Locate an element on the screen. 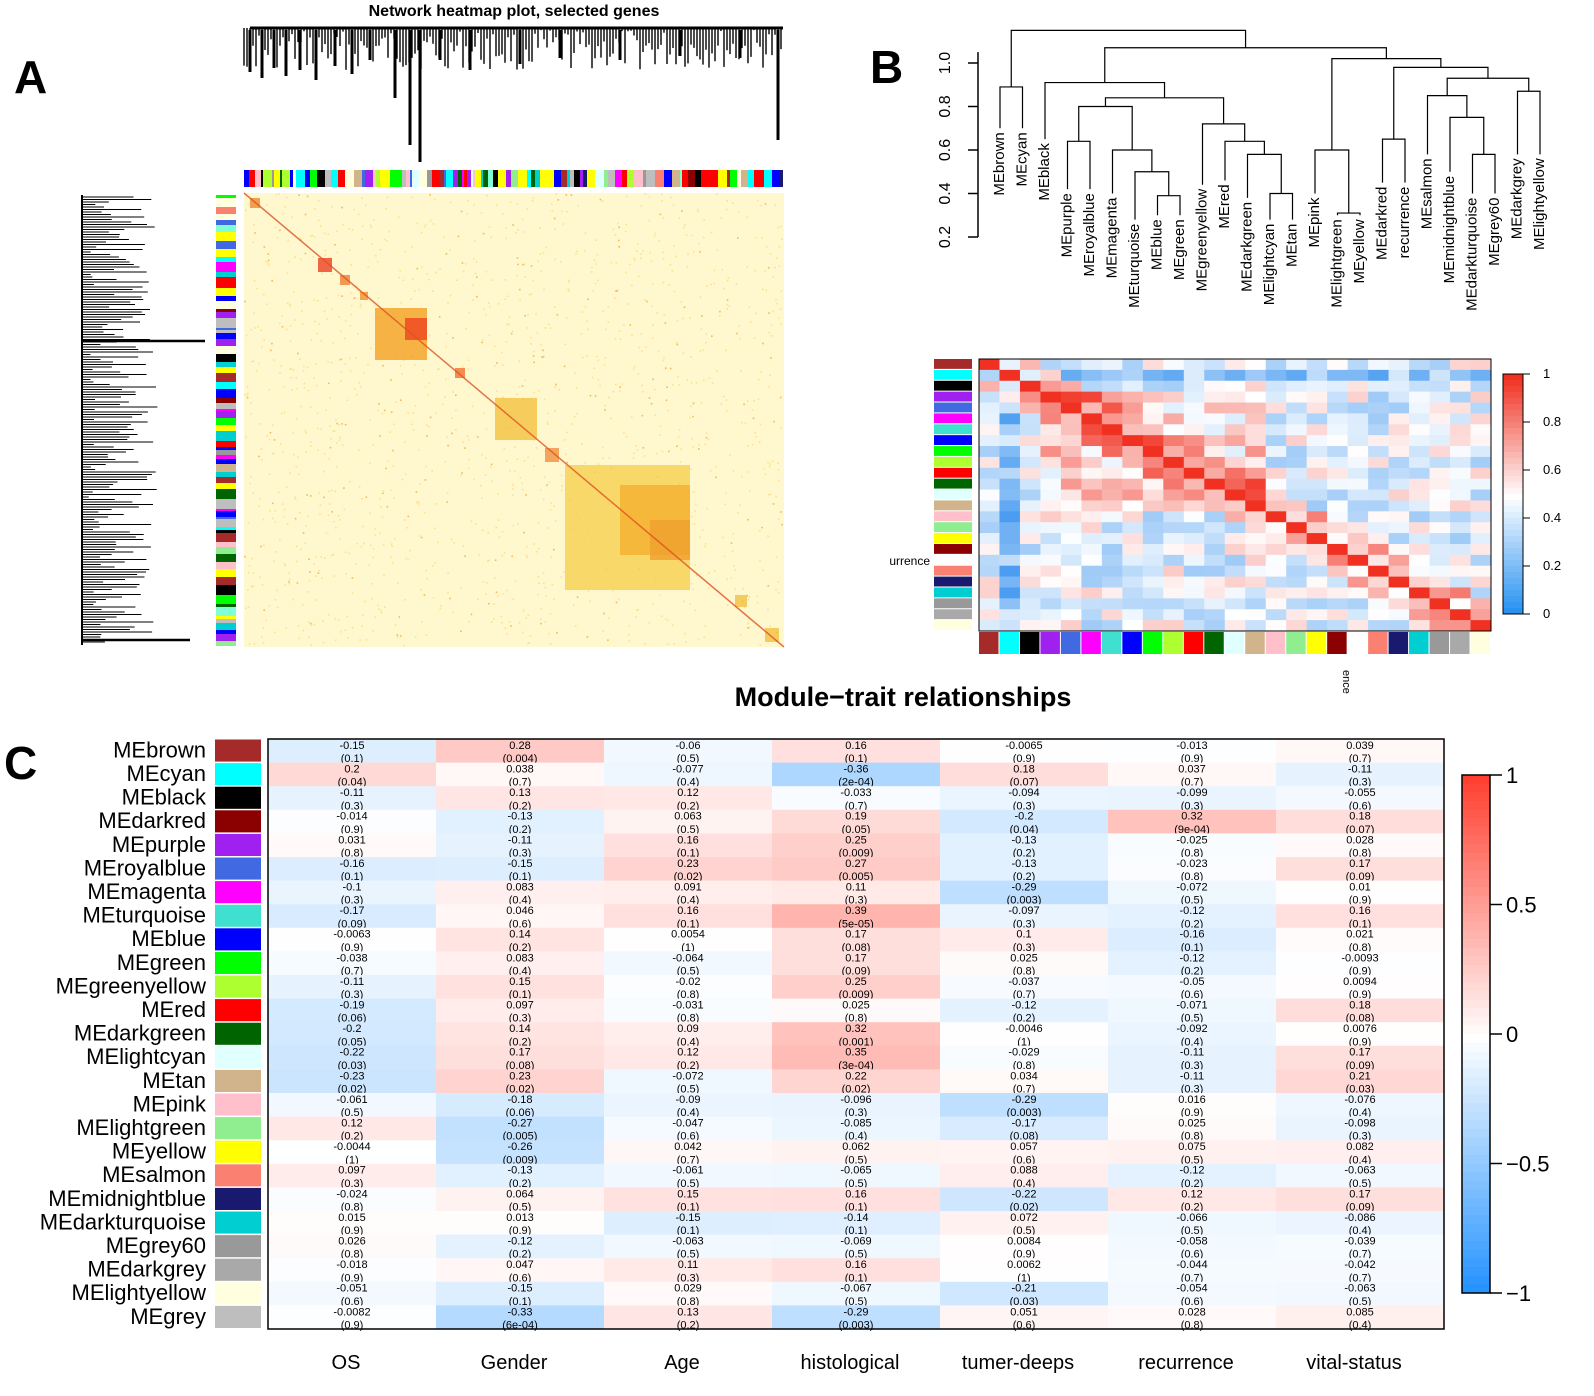 The image size is (1594, 1396). cell-pvalue: (0.05) is located at coordinates (856, 830).